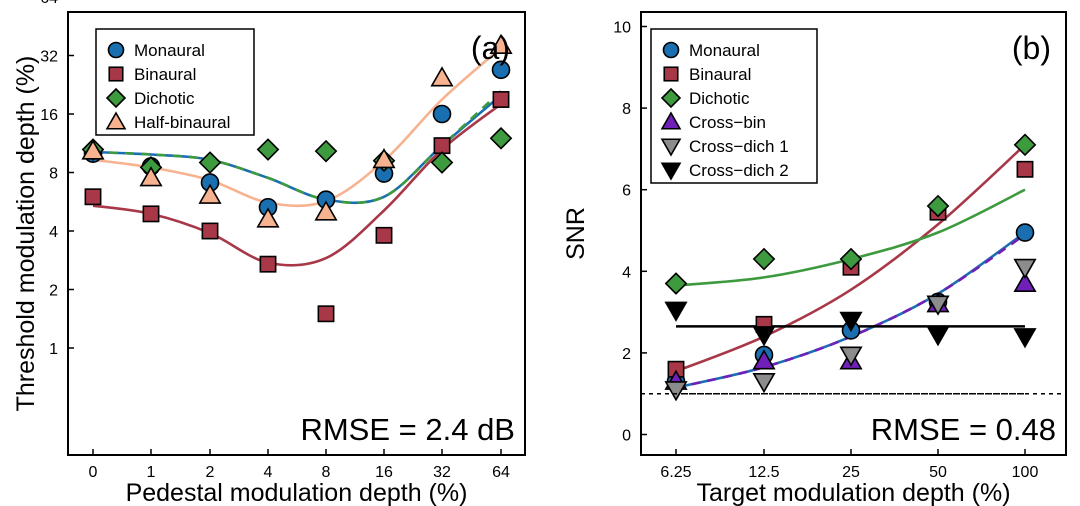 The height and width of the screenshot is (506, 1080). What do you see at coordinates (727, 122) in the screenshot?
I see `legend-label: Cross−bin` at bounding box center [727, 122].